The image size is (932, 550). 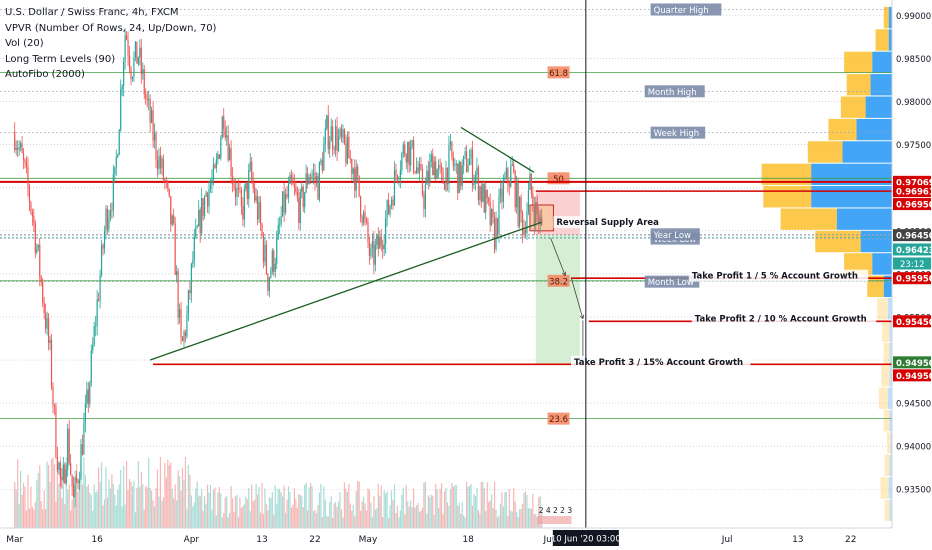 What do you see at coordinates (24, 43) in the screenshot?
I see `legend-vol: Vol (20)` at bounding box center [24, 43].